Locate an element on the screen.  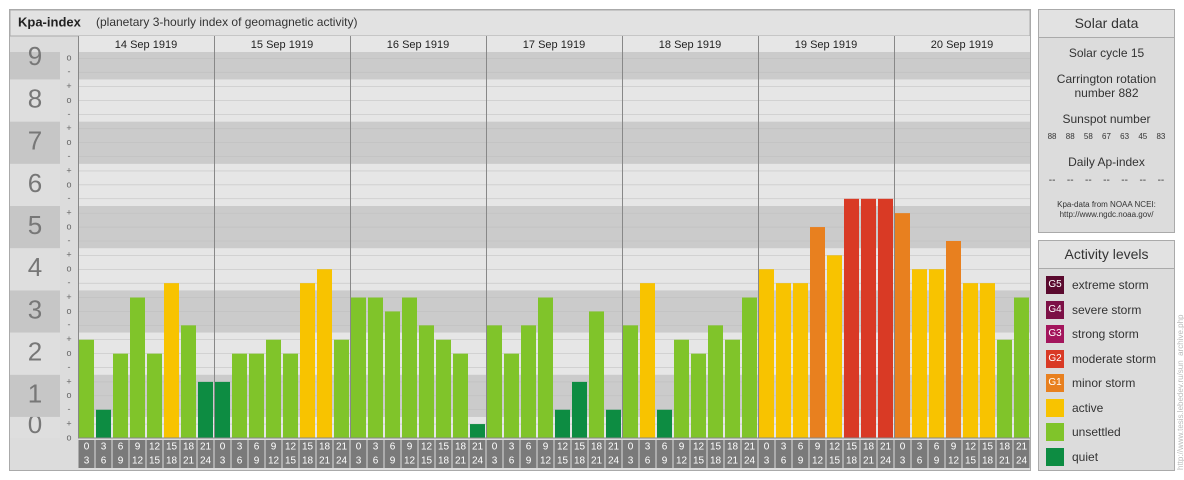
sunspot-title: Sunspot number is located at coordinates (1106, 119).